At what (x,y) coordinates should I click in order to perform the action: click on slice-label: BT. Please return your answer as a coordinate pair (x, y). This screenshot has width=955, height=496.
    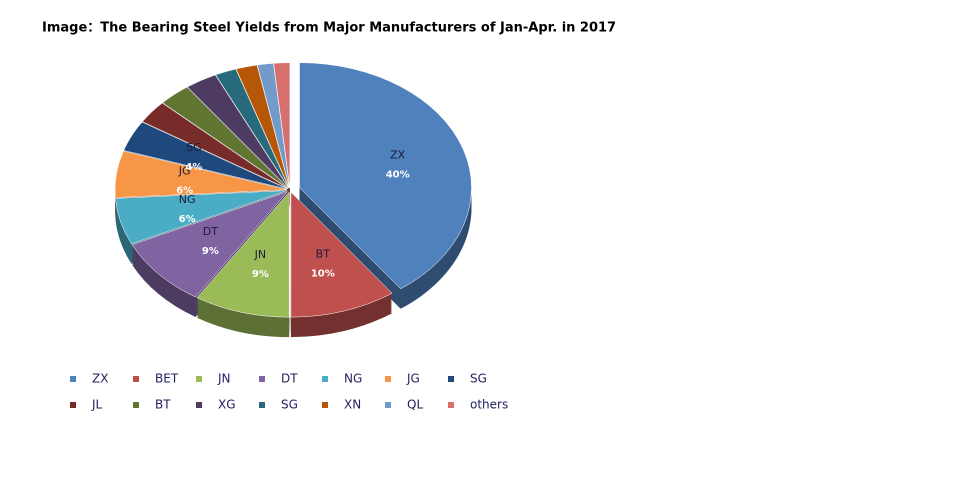
    Looking at the image, I should click on (323, 253).